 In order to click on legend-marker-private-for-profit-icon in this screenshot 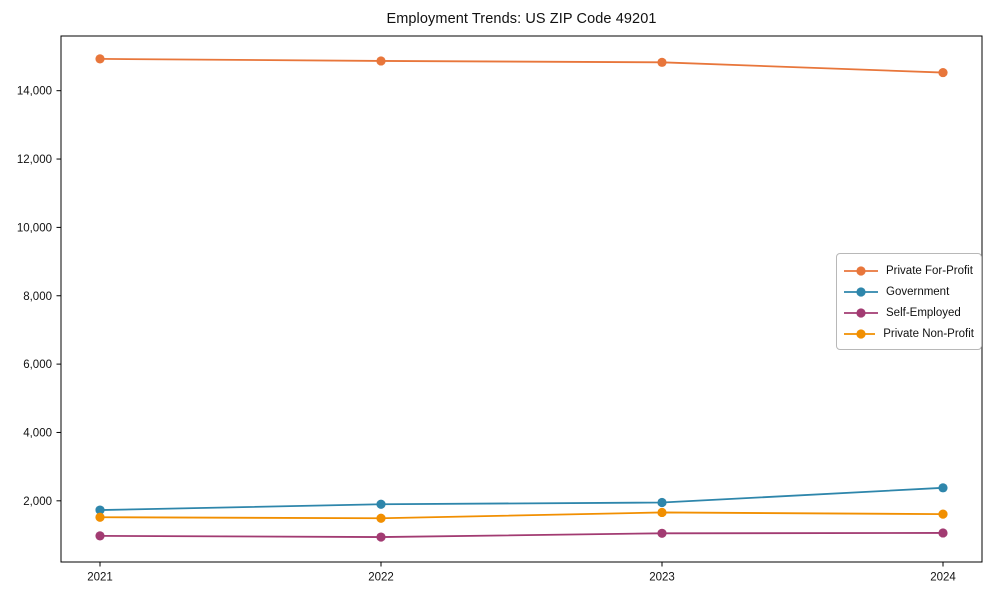, I will do `click(861, 270)`.